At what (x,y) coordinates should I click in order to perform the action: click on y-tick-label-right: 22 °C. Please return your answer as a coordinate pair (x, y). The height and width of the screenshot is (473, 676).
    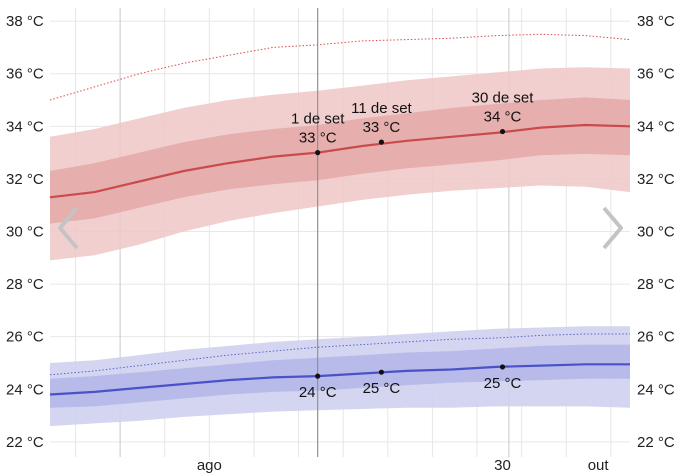
    Looking at the image, I should click on (656, 442).